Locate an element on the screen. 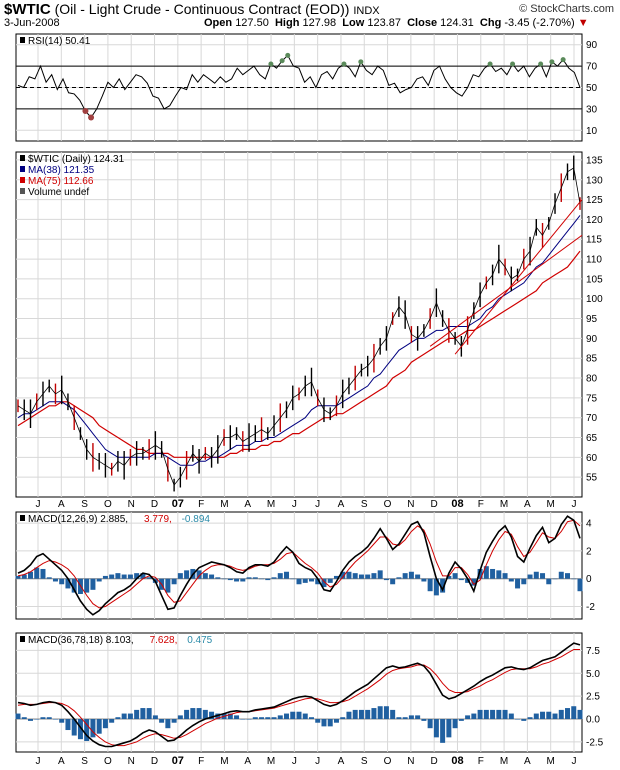 Image resolution: width=620 pixels, height=770 pixels. macd1-ytick-label: 4 is located at coordinates (589, 524).